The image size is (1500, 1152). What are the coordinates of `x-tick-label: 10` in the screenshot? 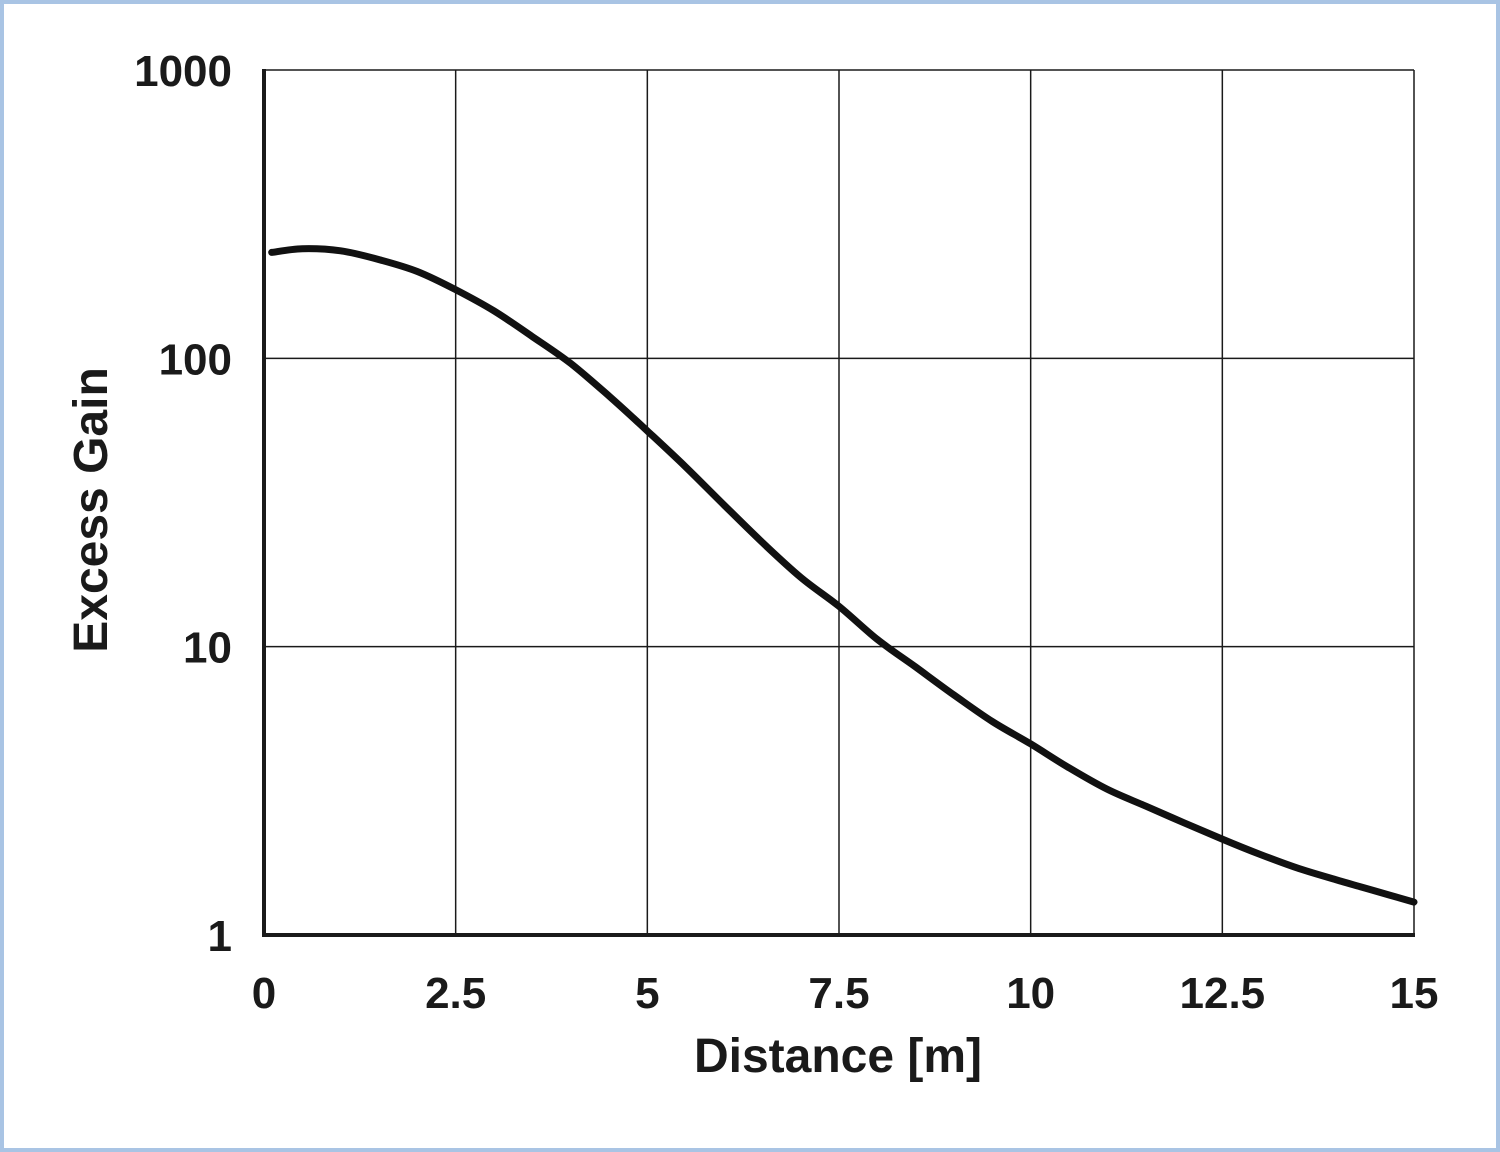 It's located at (1030, 993).